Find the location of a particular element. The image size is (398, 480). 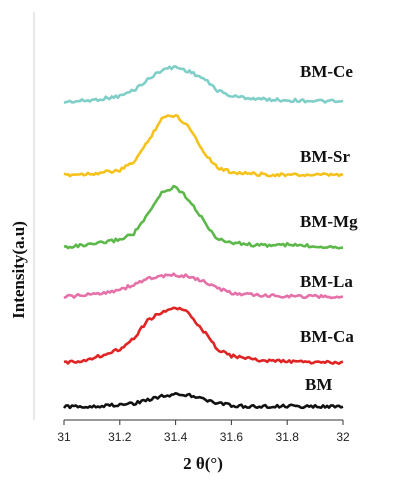

x-tick-label: 31.2 is located at coordinates (120, 437).